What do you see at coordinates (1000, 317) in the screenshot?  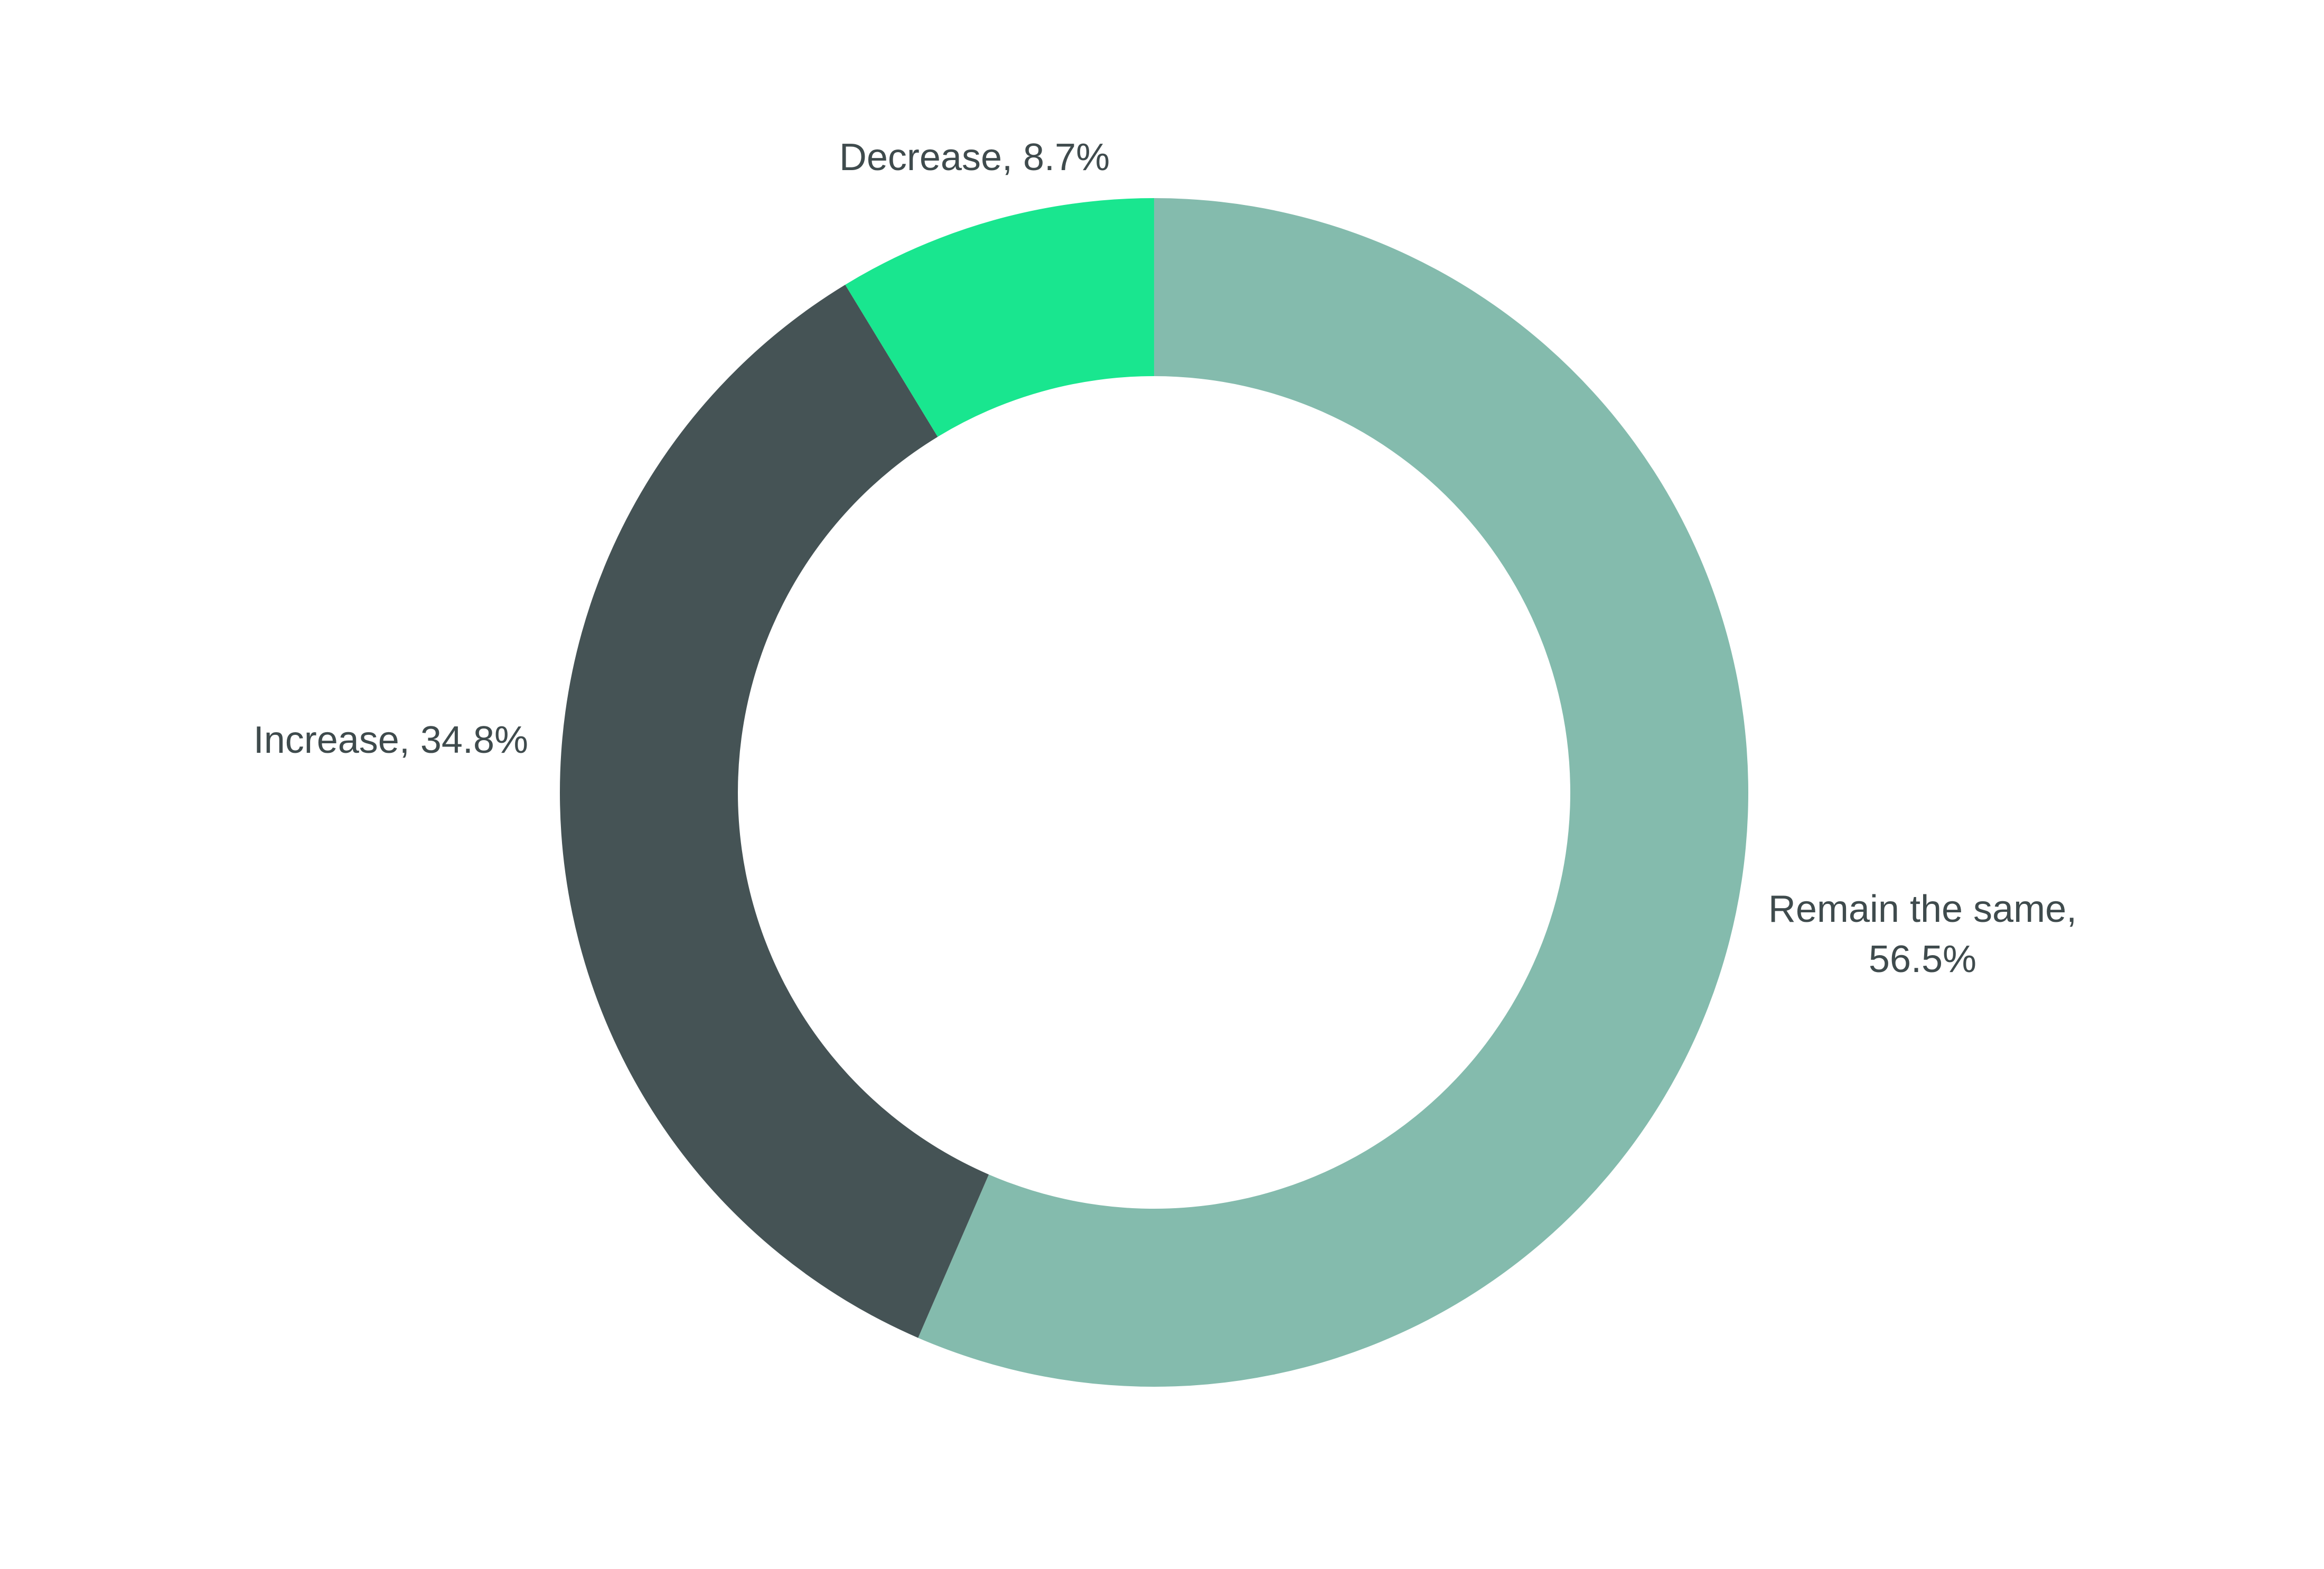 I see `slice-decrease` at bounding box center [1000, 317].